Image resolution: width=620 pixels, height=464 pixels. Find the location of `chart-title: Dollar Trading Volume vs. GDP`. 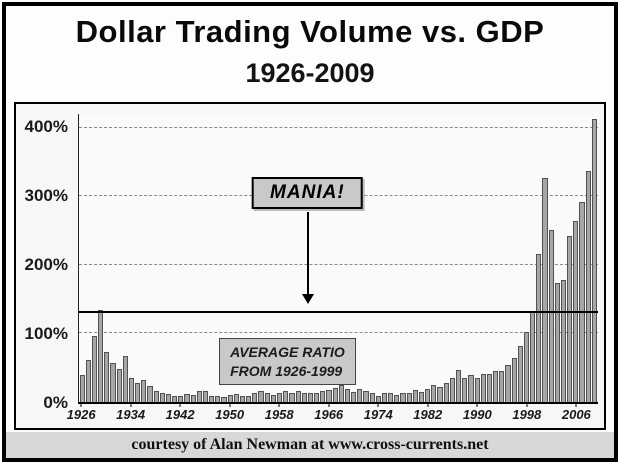

chart-title: Dollar Trading Volume vs. GDP is located at coordinates (310, 31).